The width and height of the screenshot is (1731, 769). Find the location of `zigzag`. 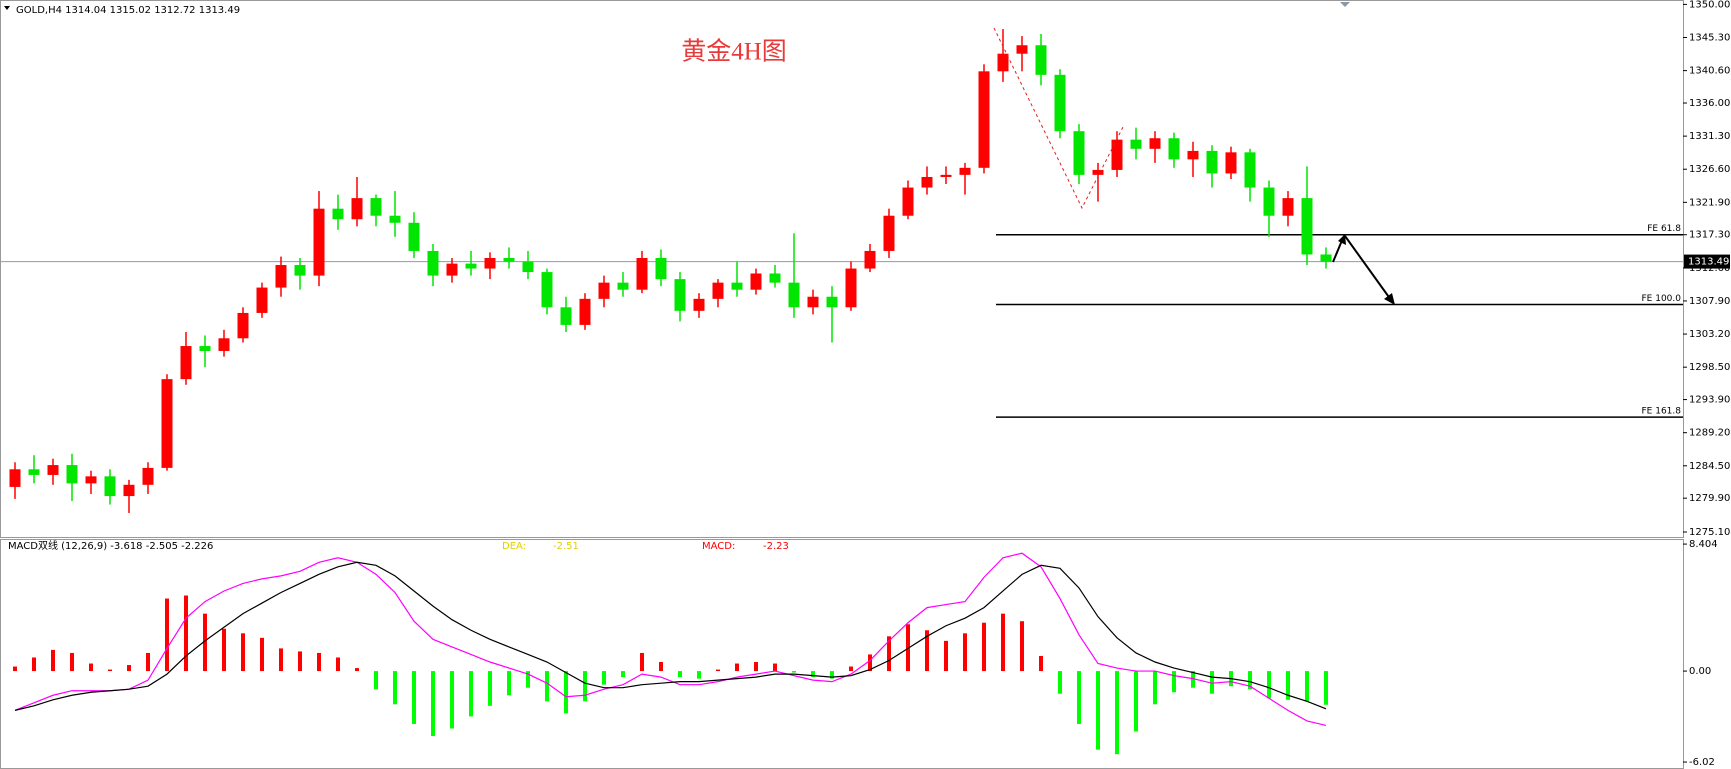

zigzag is located at coordinates (1059, 118).